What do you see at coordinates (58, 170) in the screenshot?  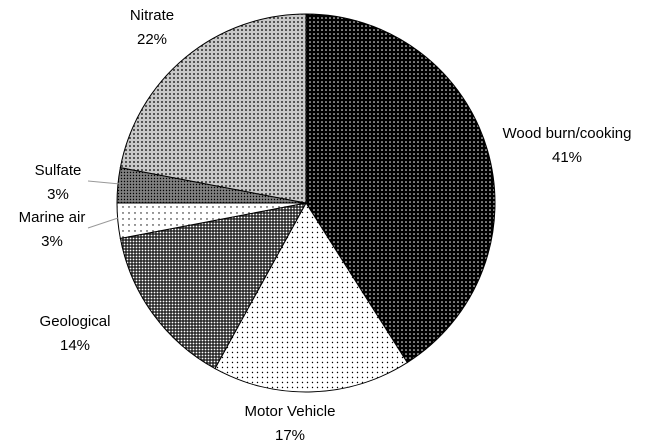 I see `slice-label: Sulfate` at bounding box center [58, 170].